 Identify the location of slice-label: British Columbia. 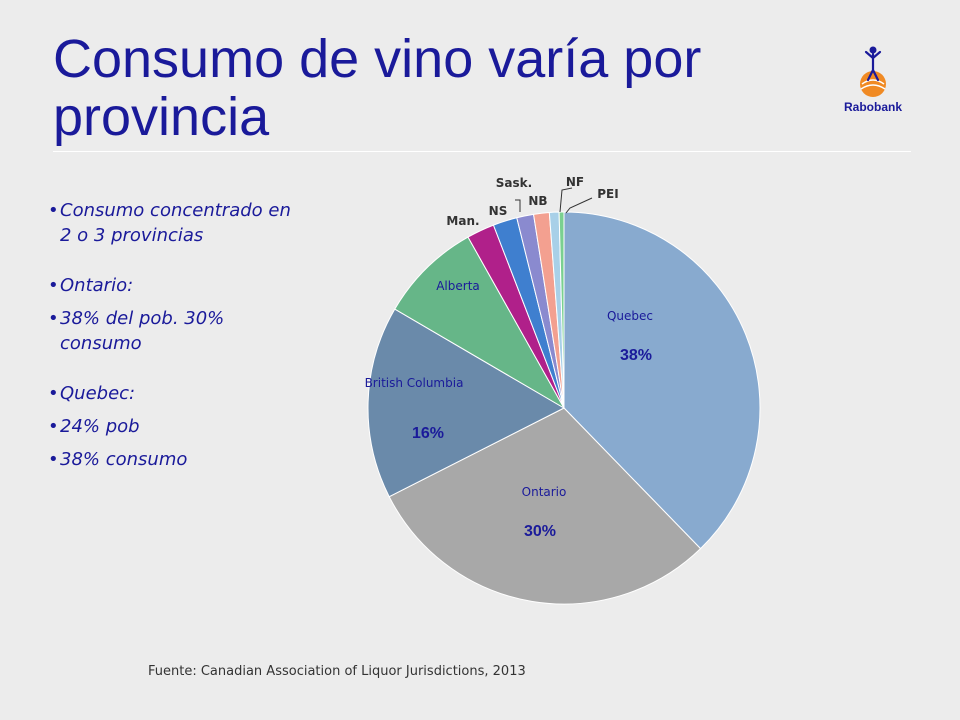
(414, 383).